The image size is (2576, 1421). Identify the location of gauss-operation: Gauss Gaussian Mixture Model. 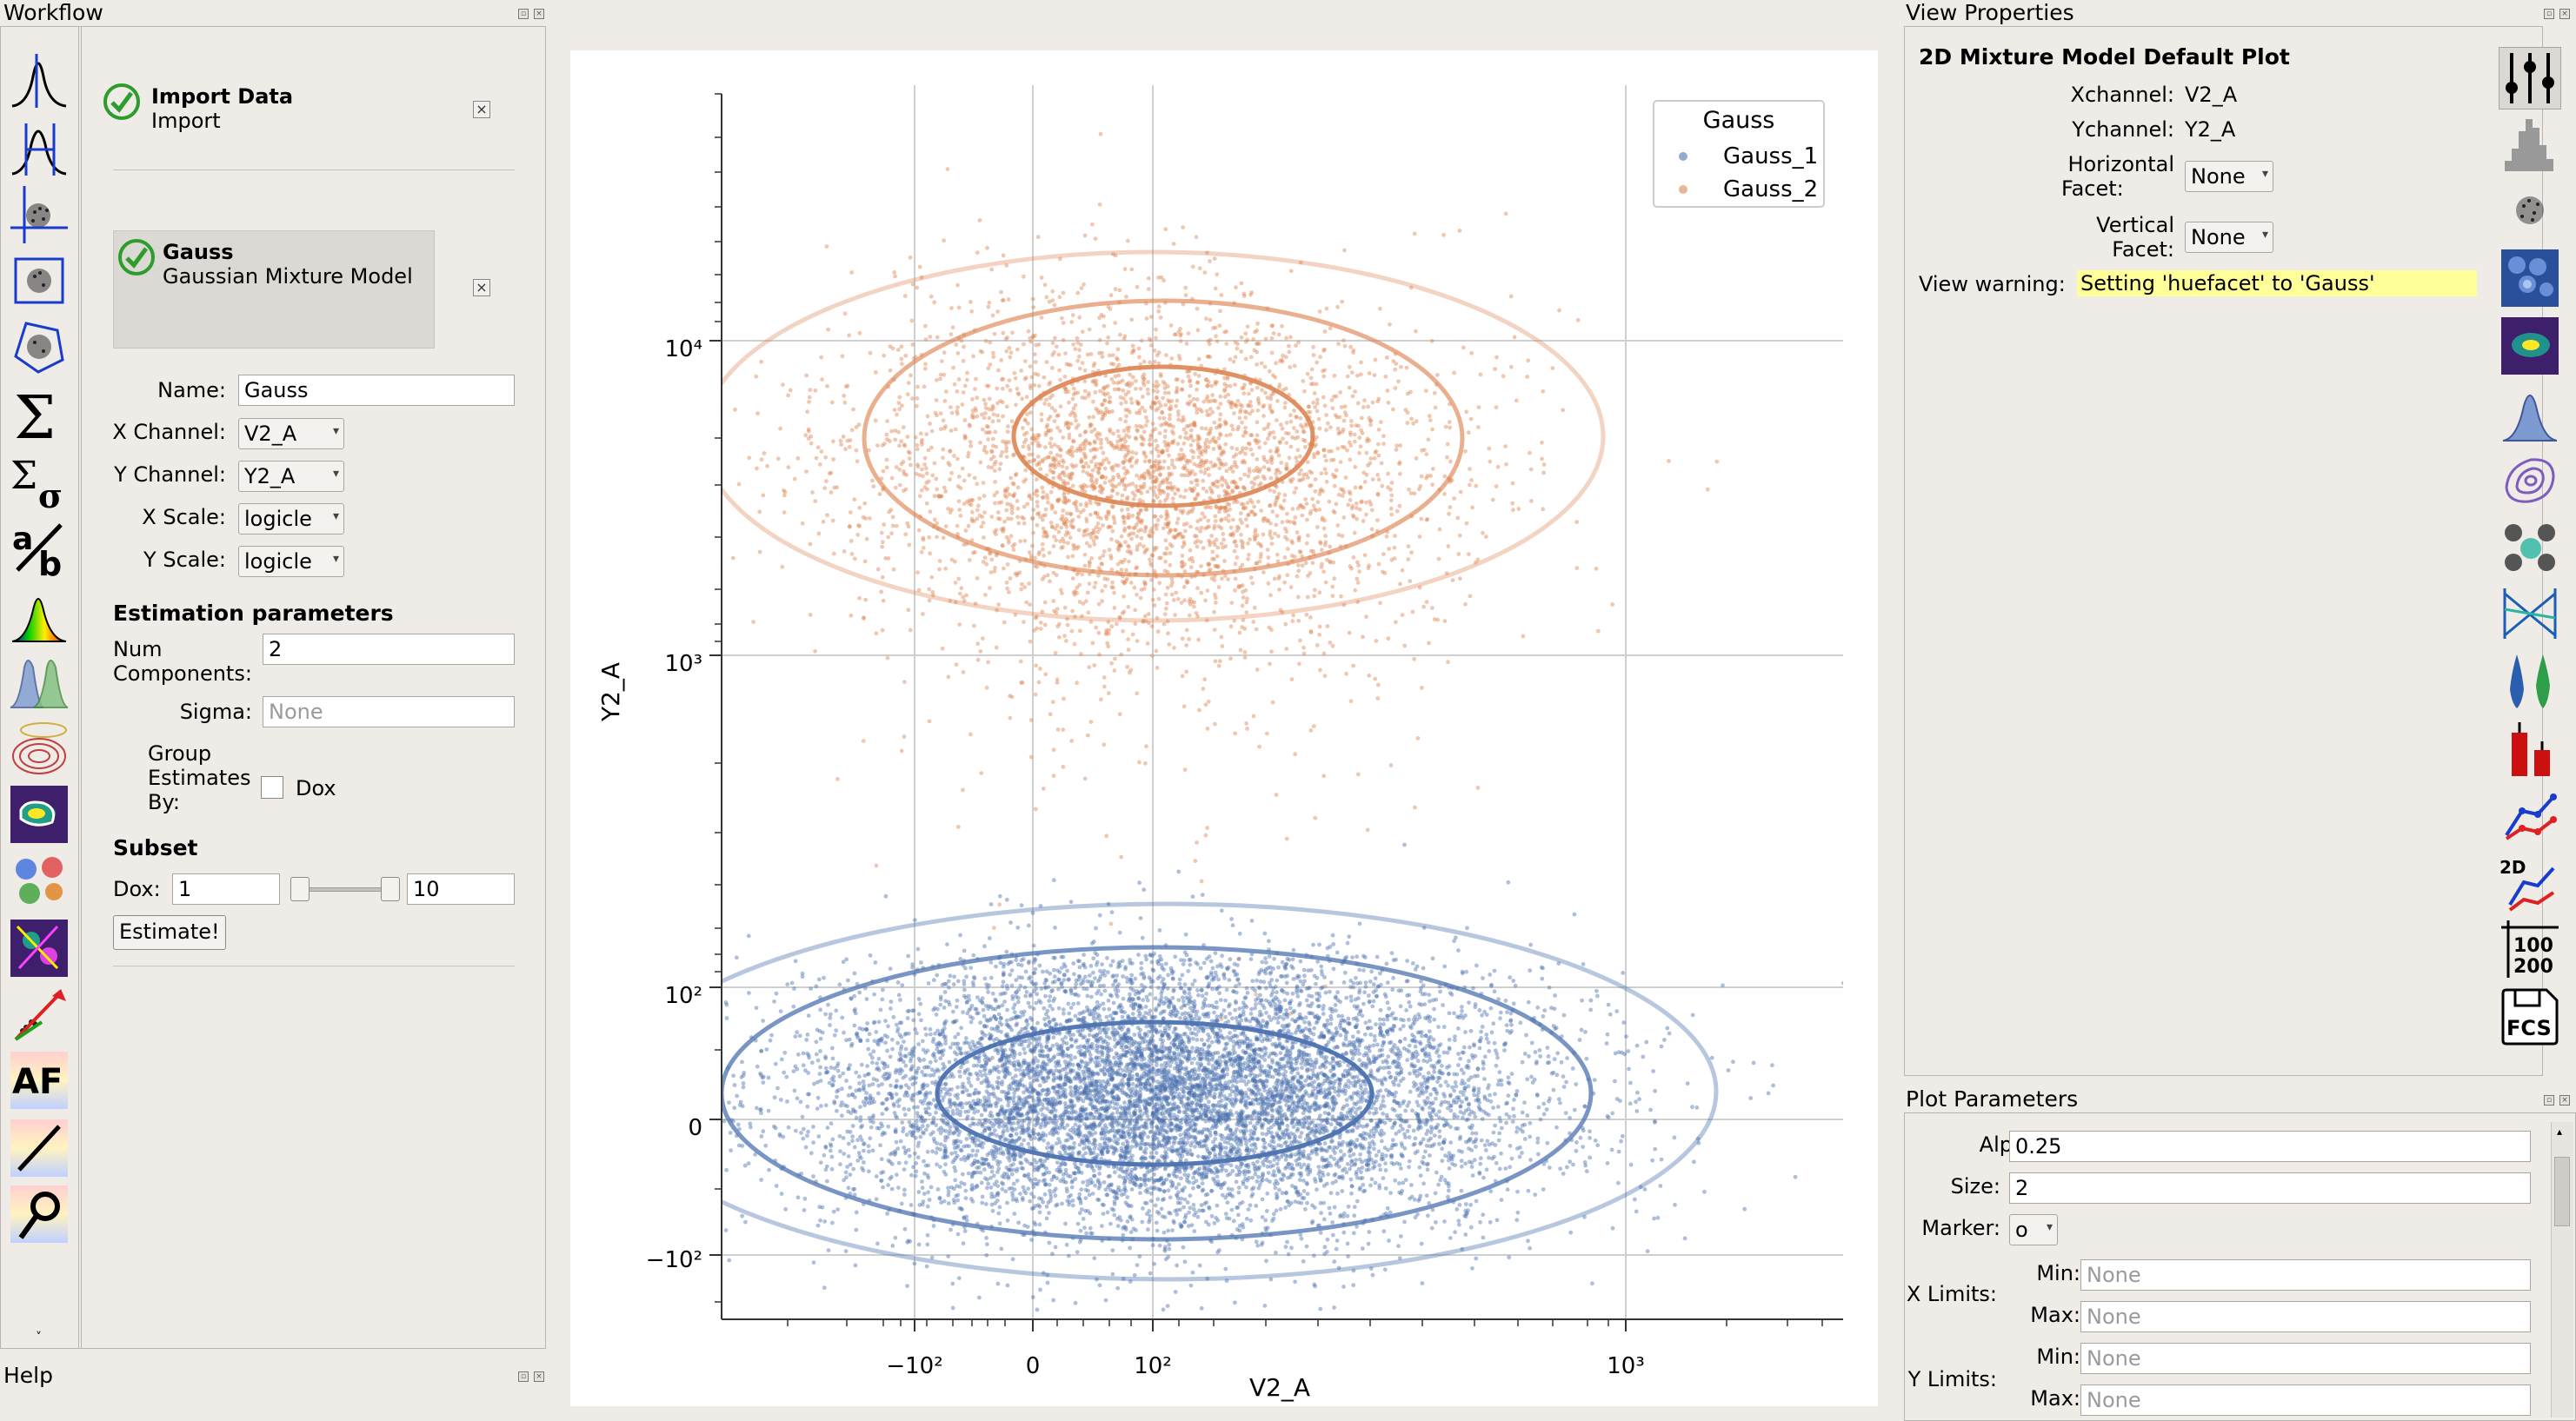
(274, 289).